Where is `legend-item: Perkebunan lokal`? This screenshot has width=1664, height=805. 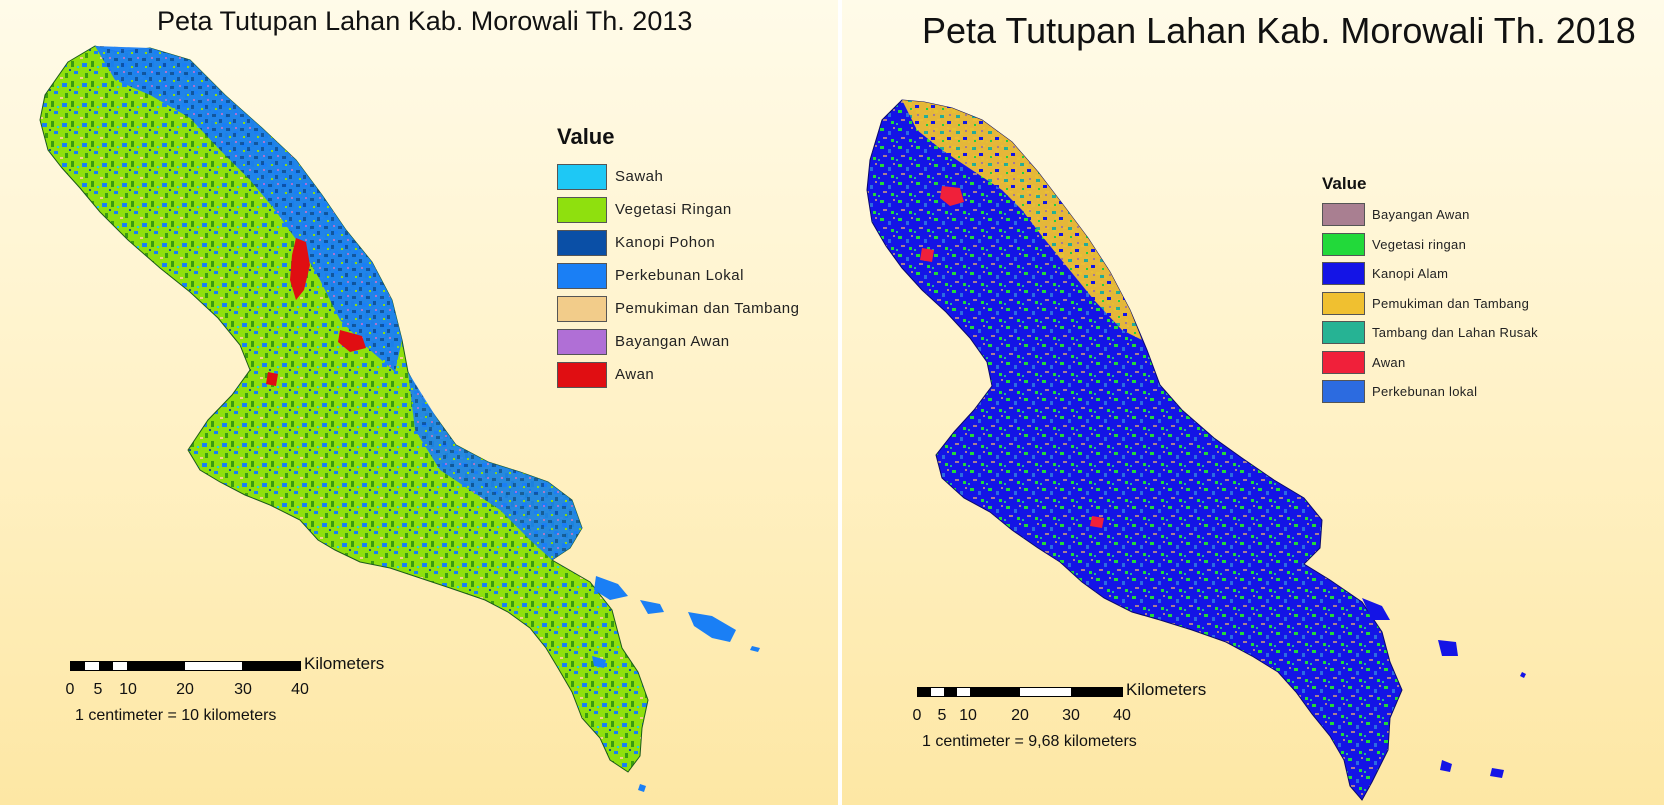 legend-item: Perkebunan lokal is located at coordinates (1430, 392).